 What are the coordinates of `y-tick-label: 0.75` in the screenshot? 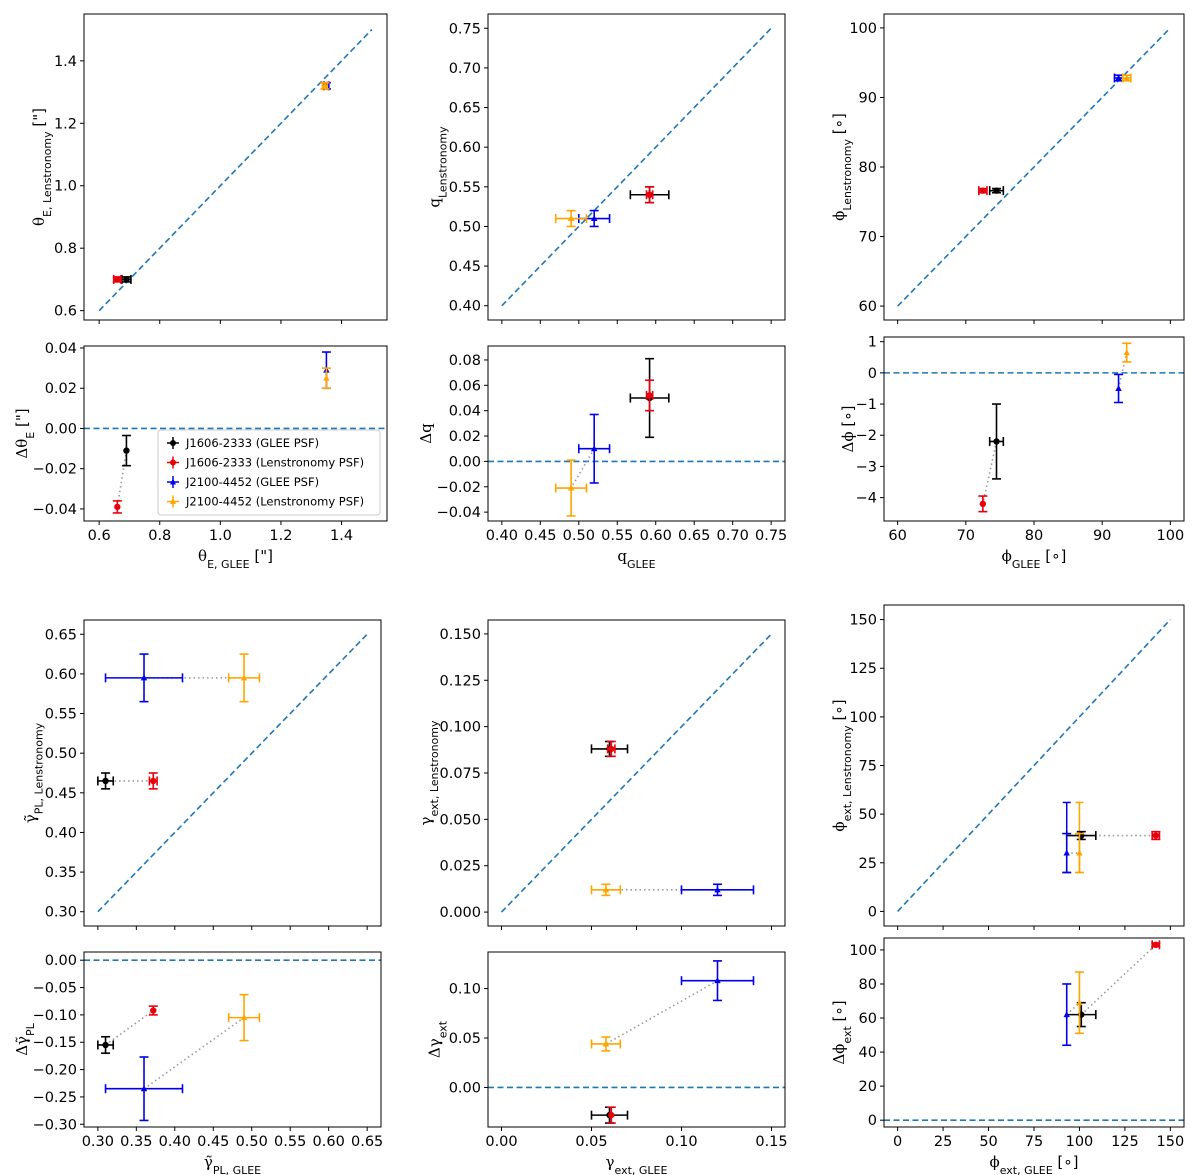 It's located at (465, 29).